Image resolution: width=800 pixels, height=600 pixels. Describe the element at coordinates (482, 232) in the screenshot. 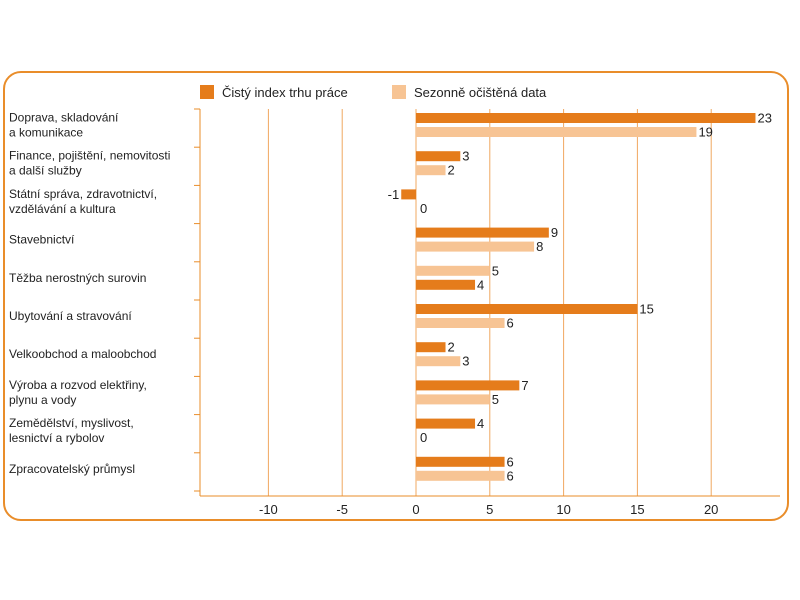

I see `bar-series0-cat3` at that location.